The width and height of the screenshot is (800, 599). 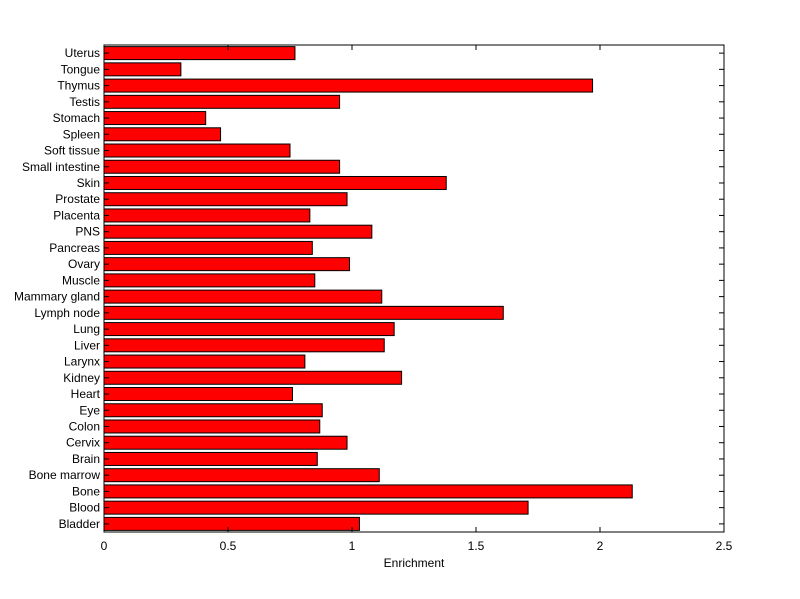 What do you see at coordinates (249, 329) in the screenshot?
I see `bar-lung` at bounding box center [249, 329].